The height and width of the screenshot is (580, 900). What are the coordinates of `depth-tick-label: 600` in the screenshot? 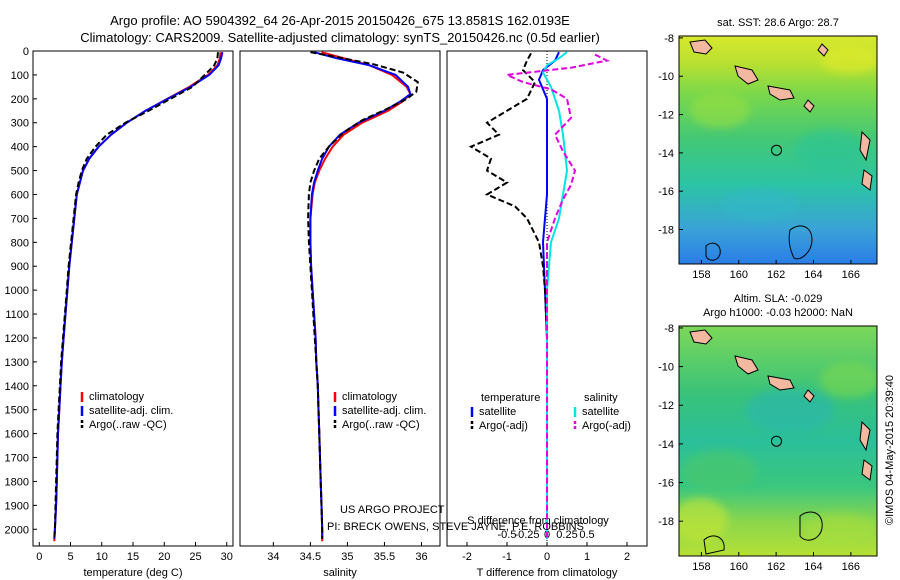 It's located at (20, 195).